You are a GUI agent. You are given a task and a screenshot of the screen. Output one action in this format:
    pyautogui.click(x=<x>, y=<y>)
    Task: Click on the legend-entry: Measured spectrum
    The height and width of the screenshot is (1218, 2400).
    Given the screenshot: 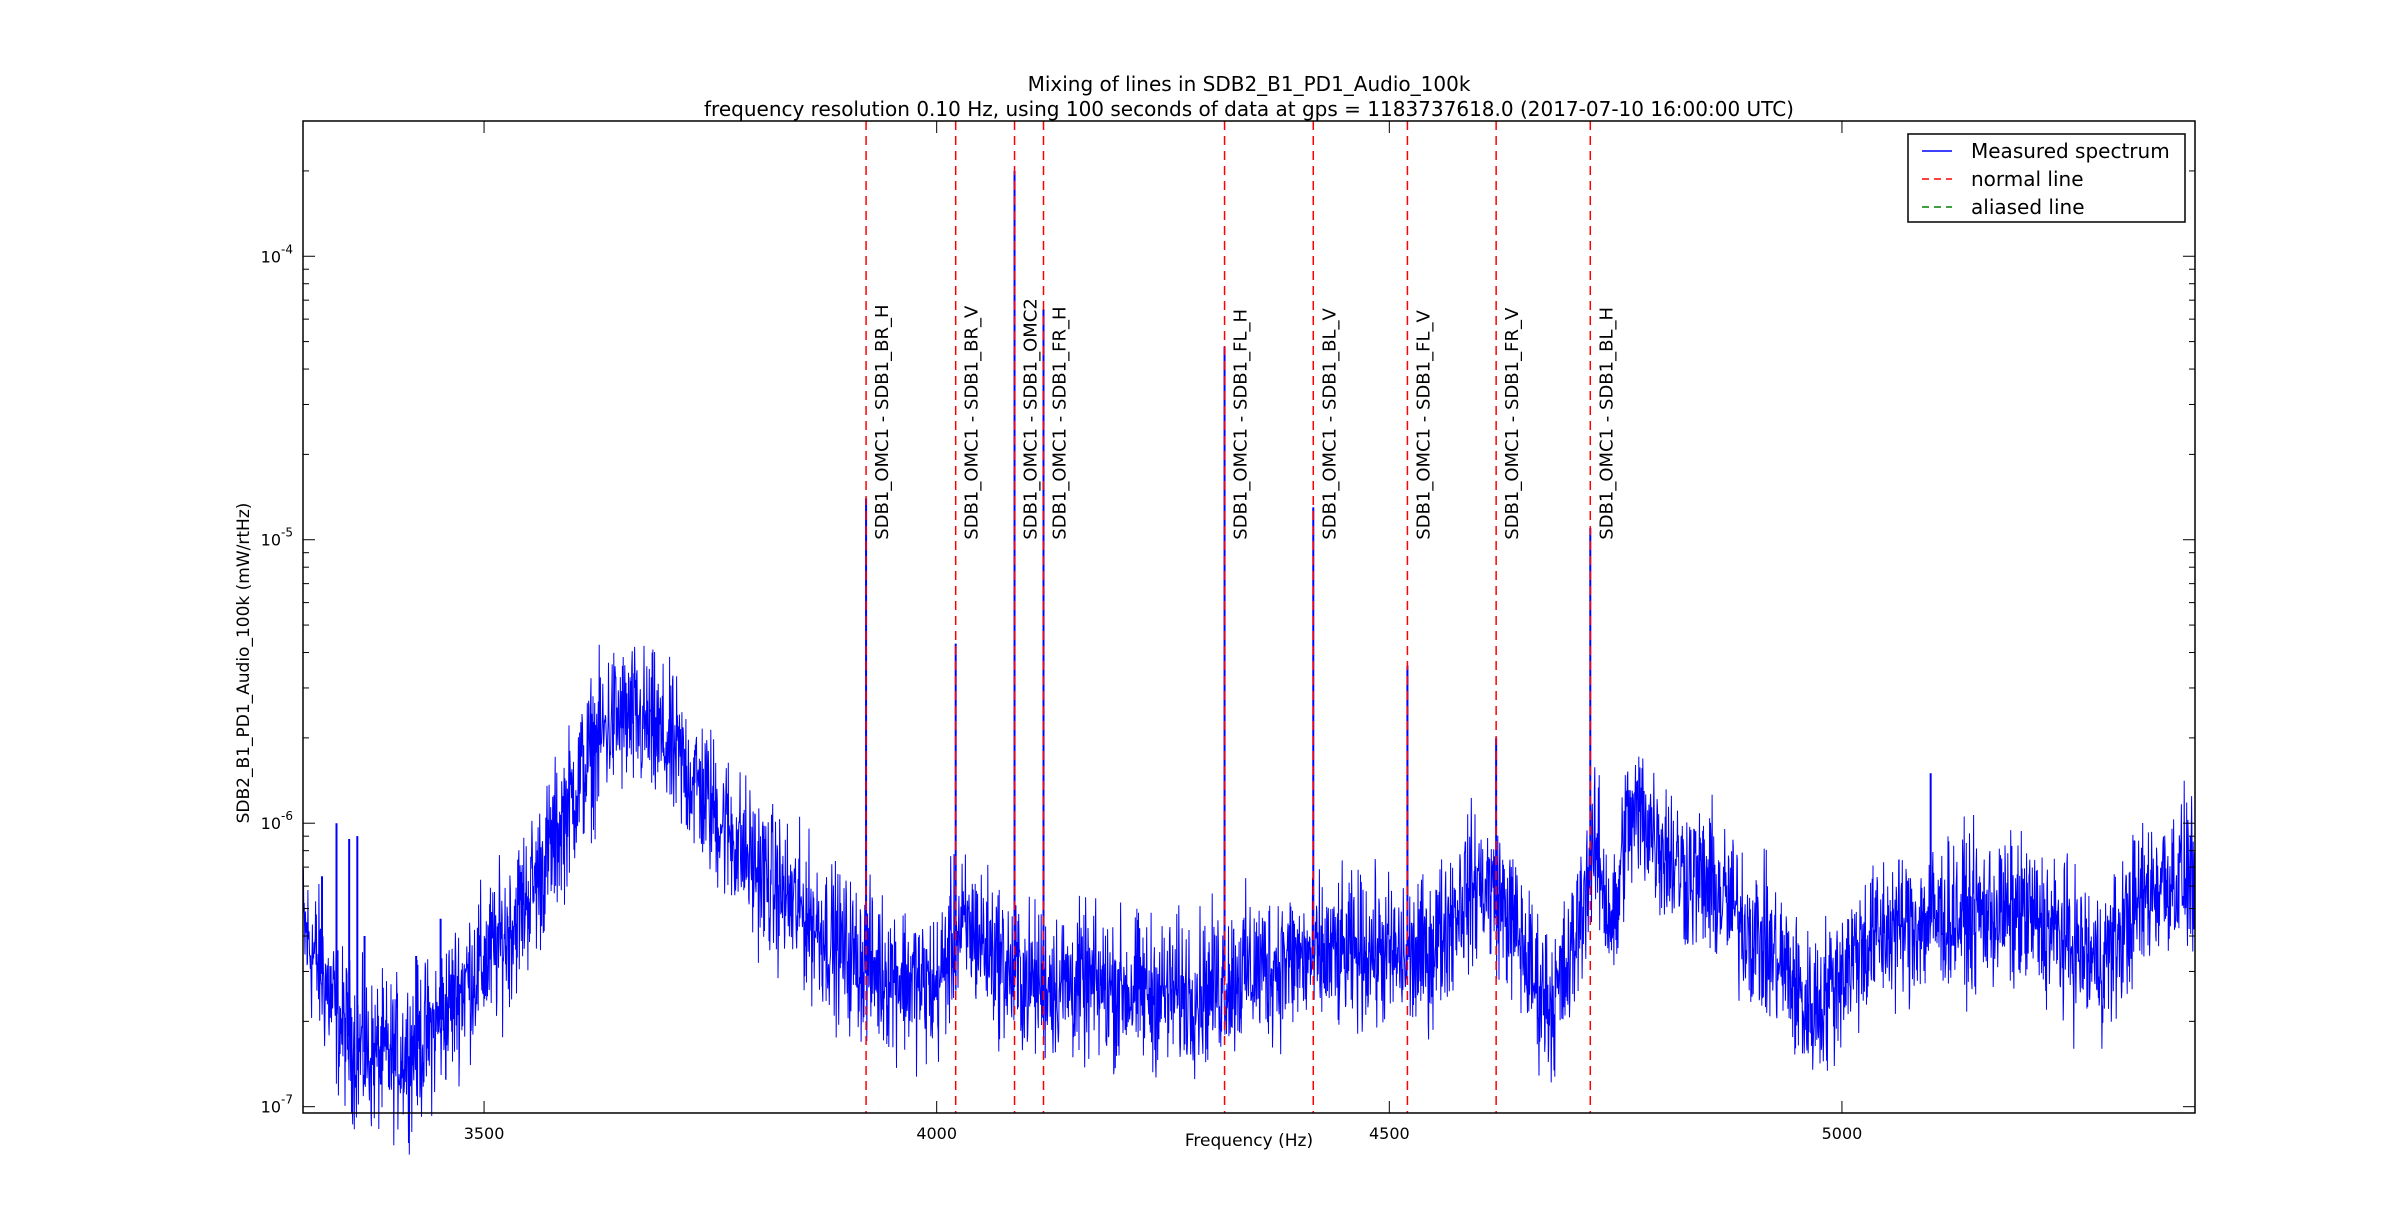 What is the action you would take?
    pyautogui.click(x=2070, y=151)
    